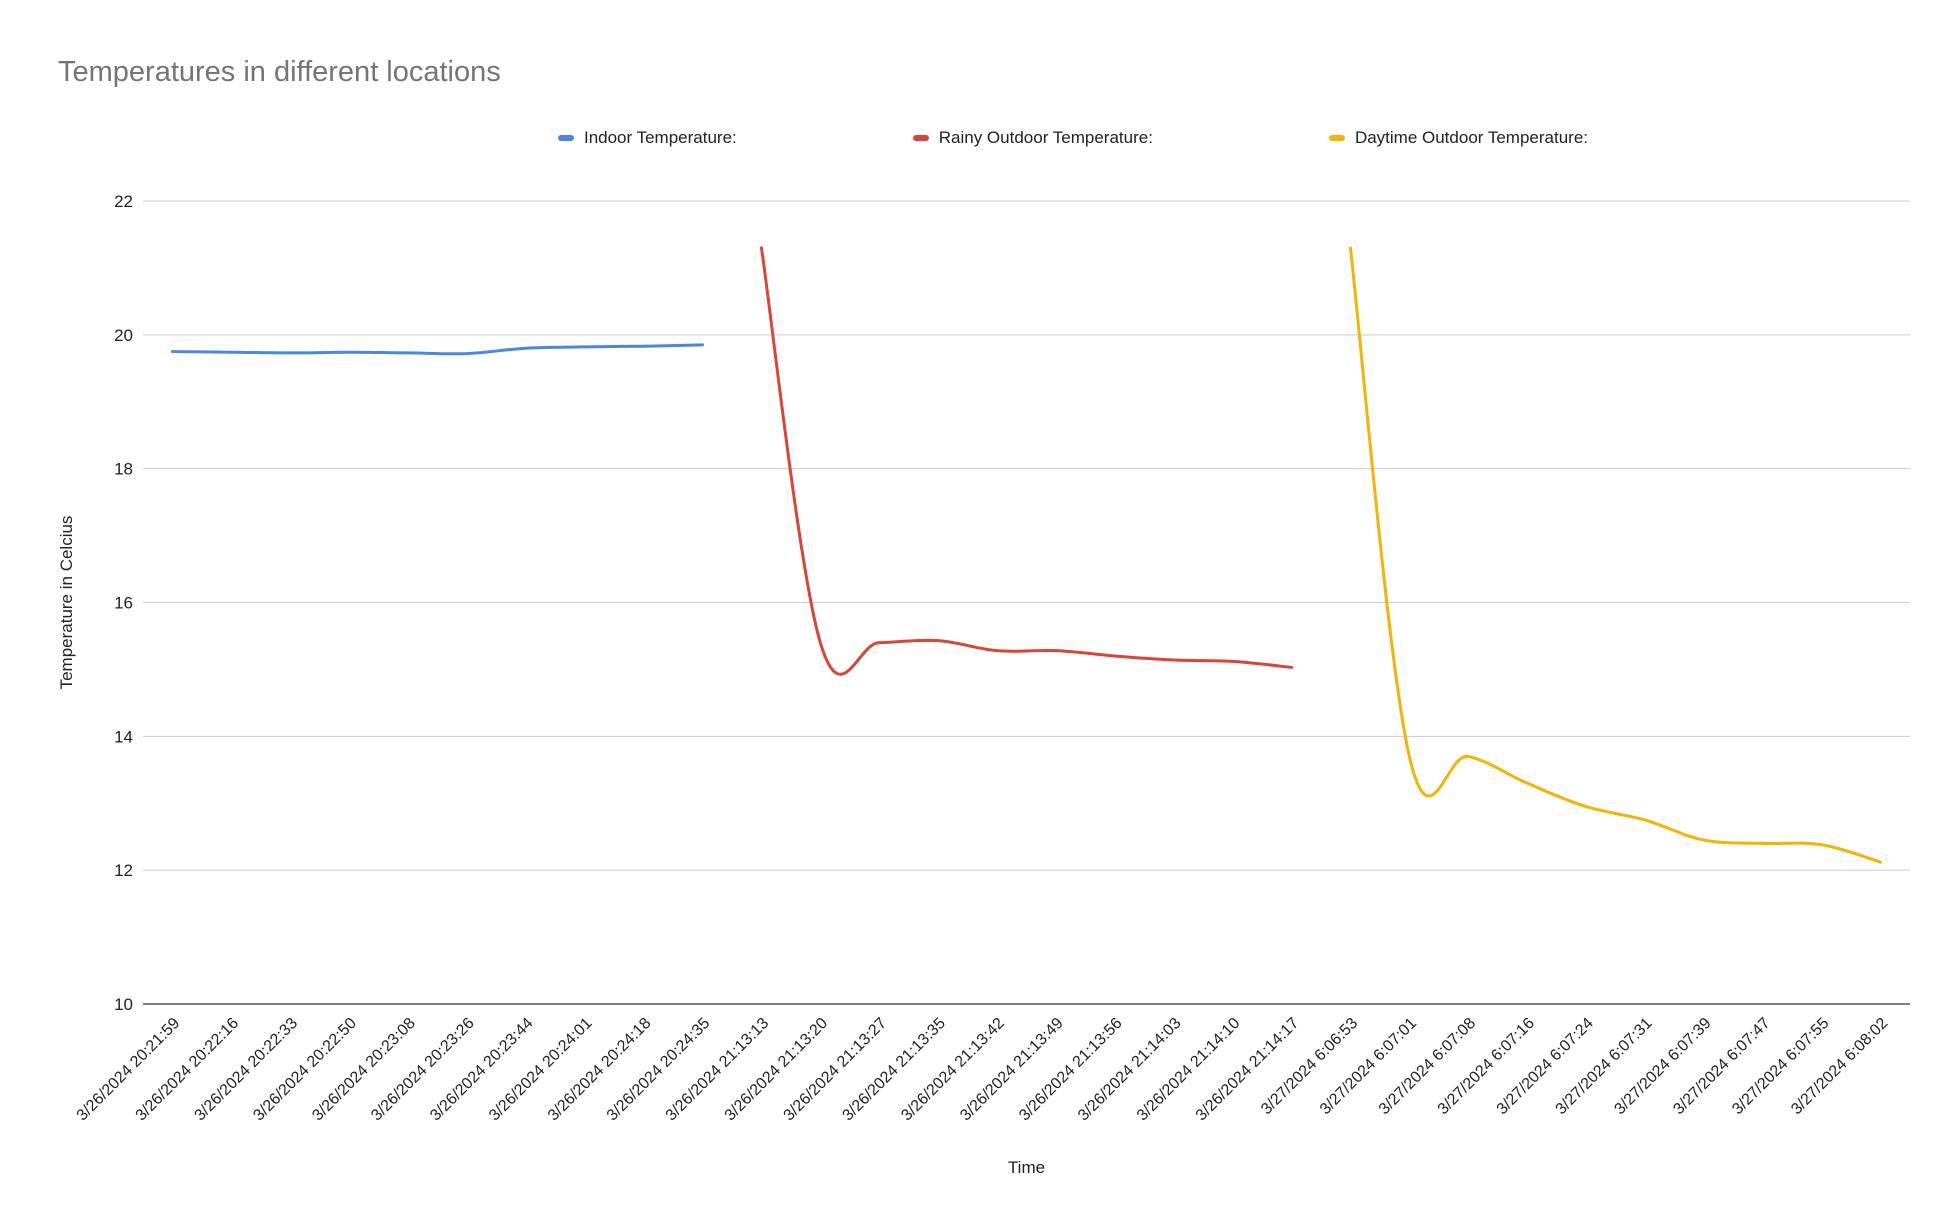  I want to click on y-axis-title: Temperature in Celcius, so click(66, 603).